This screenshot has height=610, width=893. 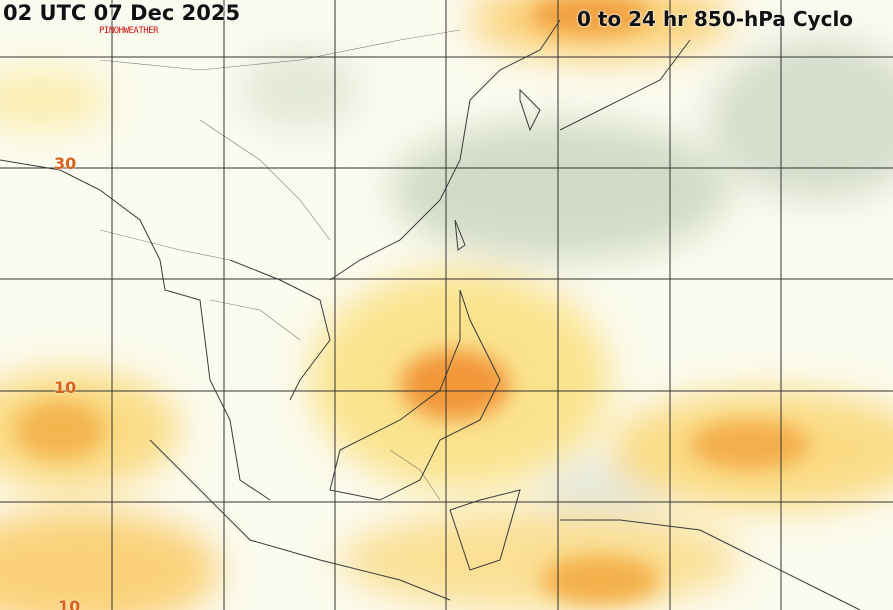 What do you see at coordinates (65, 163) in the screenshot?
I see `latitude-label-30: 30` at bounding box center [65, 163].